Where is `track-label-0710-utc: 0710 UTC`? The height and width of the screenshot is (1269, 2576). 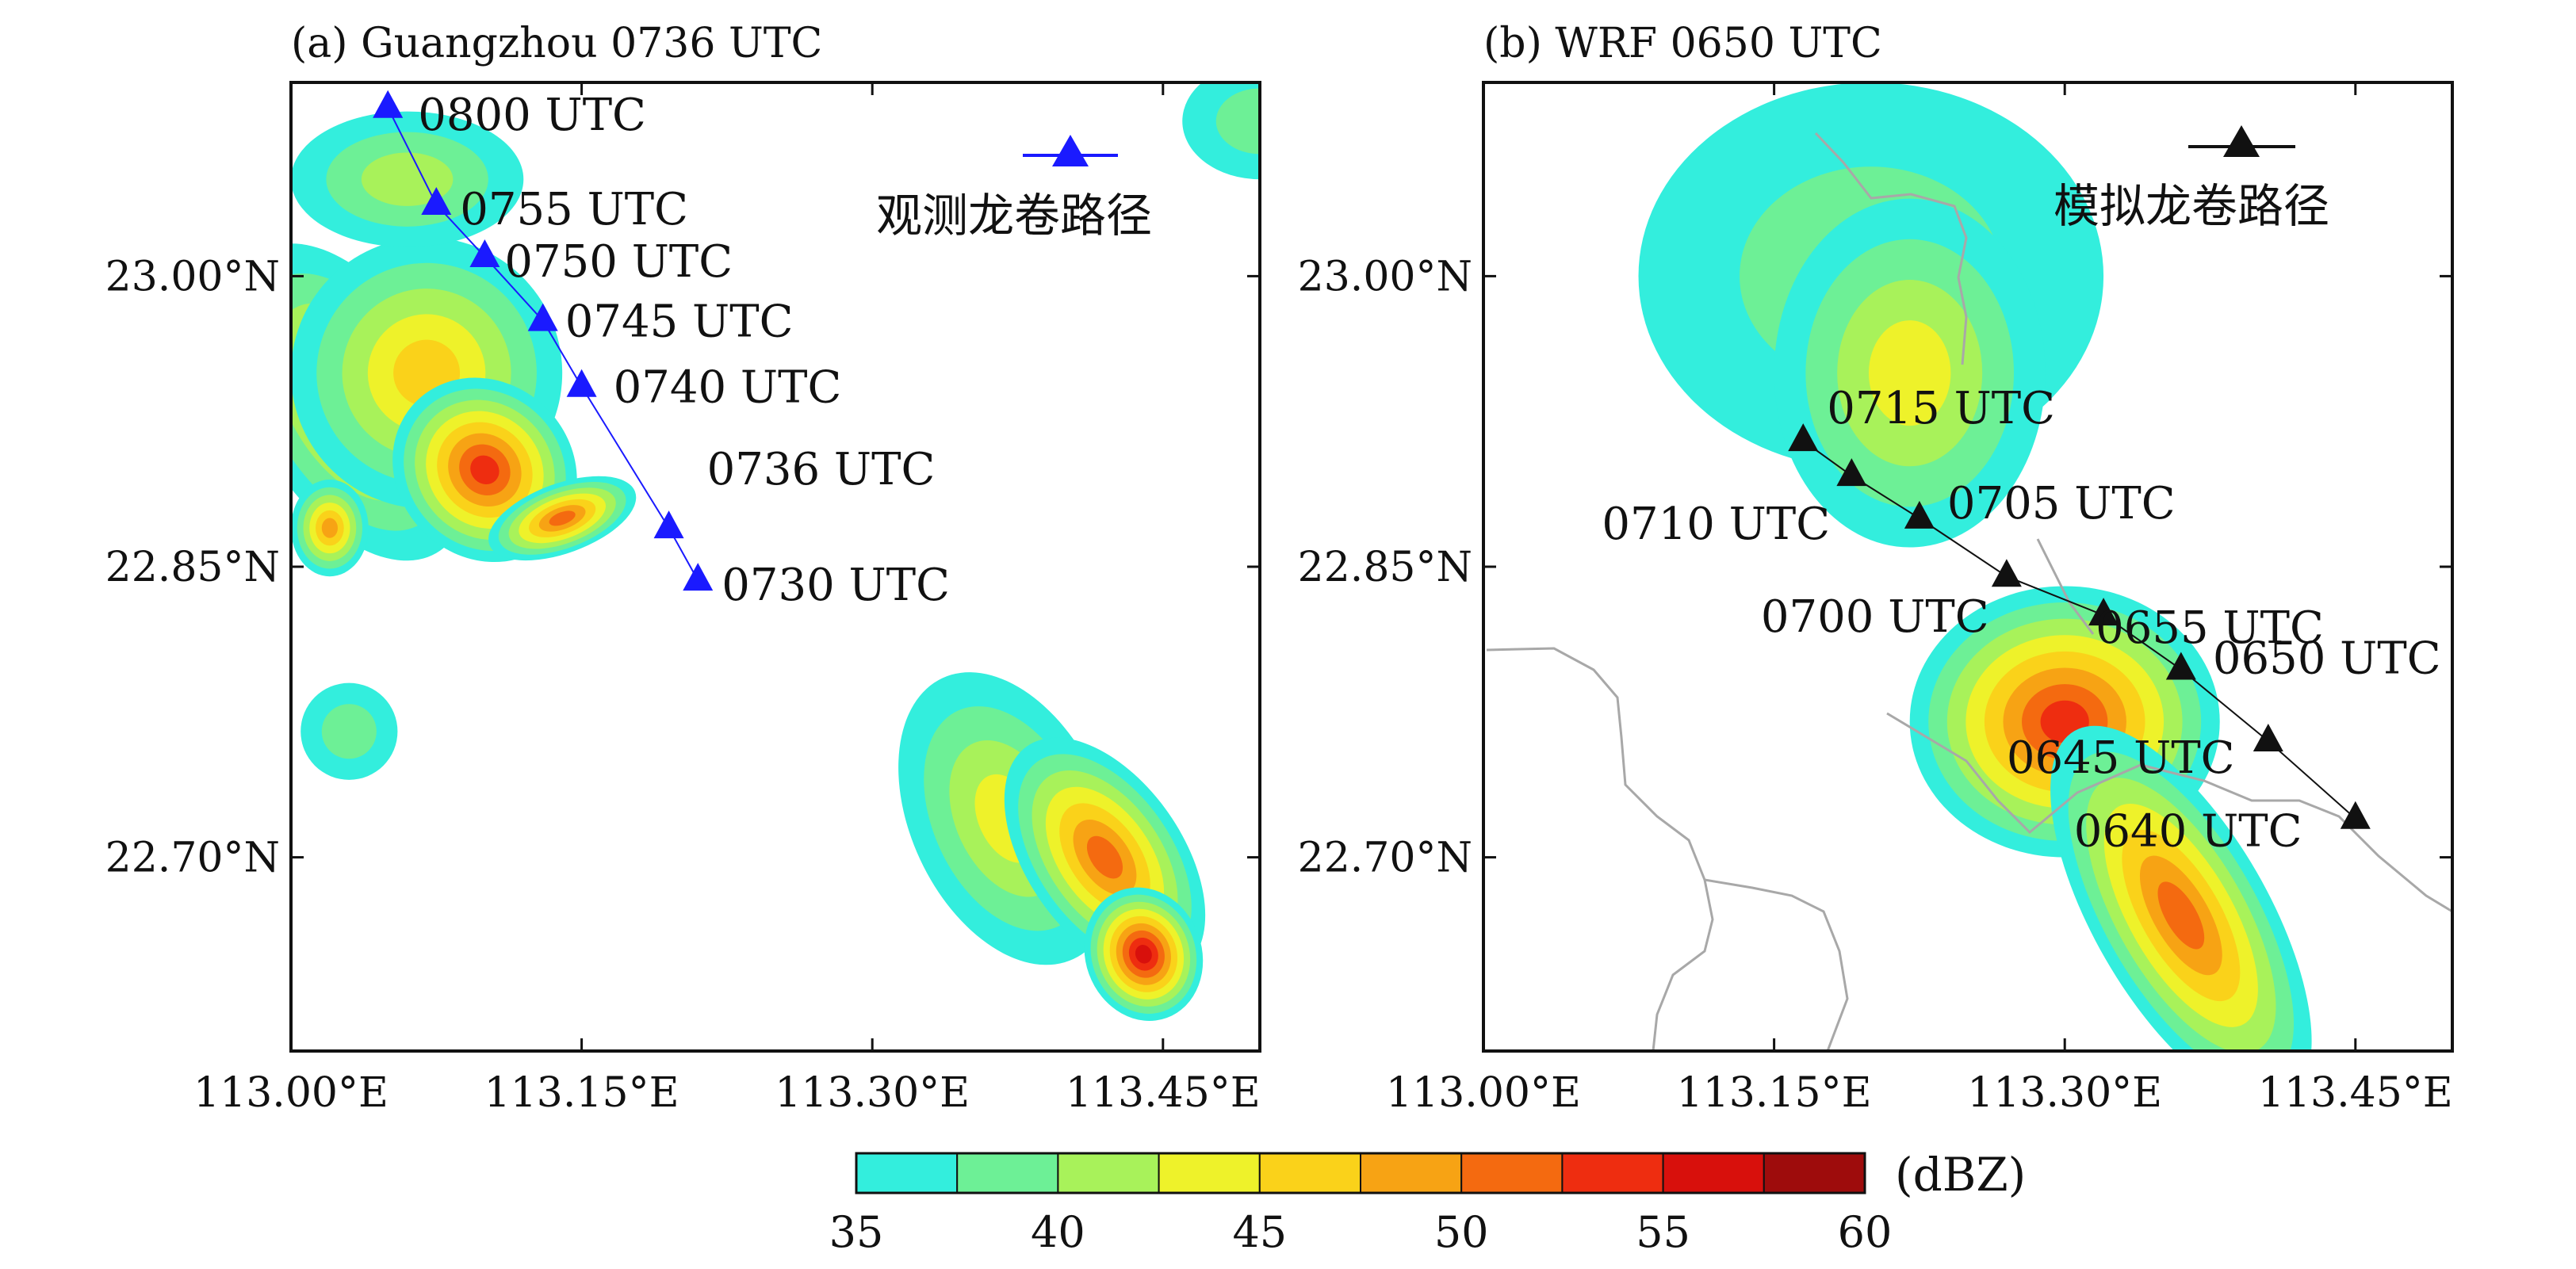 track-label-0710-utc: 0710 UTC is located at coordinates (1716, 524).